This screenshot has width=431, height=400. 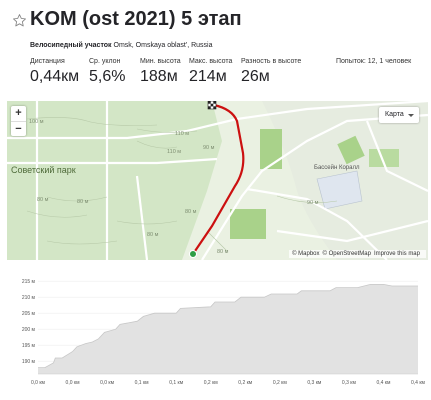 What do you see at coordinates (43, 170) in the screenshot?
I see `park-label: Советский парк` at bounding box center [43, 170].